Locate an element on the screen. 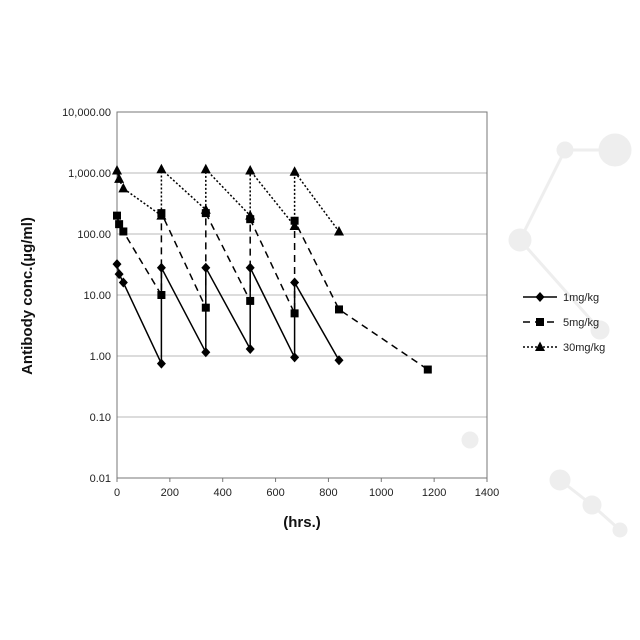  x-axis-ticks: 0 200 400 600 800 1000 1200 1400 is located at coordinates (306, 488).